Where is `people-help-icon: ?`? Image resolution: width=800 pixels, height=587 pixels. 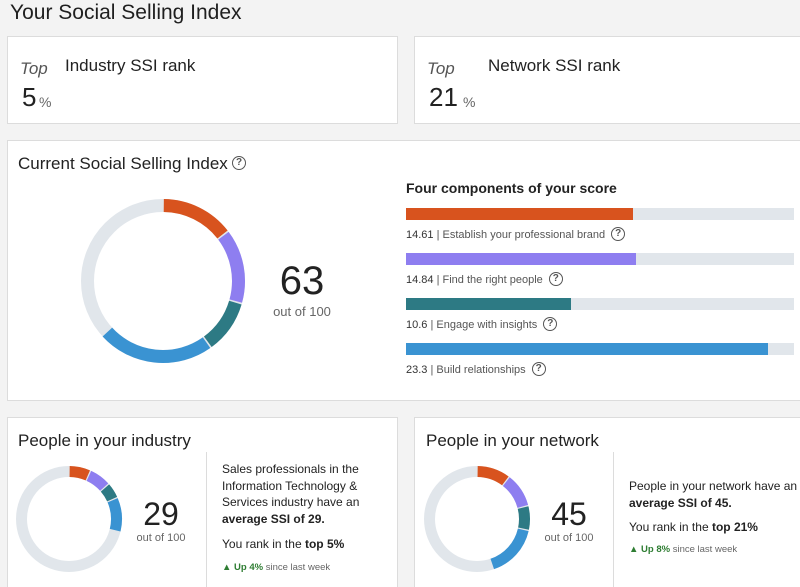 people-help-icon: ? is located at coordinates (555, 279).